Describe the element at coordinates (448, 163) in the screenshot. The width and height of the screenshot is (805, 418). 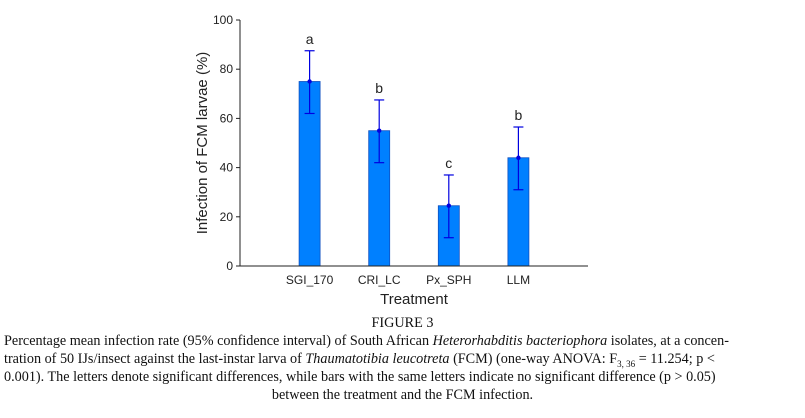
I see `significance-letter: c` at that location.